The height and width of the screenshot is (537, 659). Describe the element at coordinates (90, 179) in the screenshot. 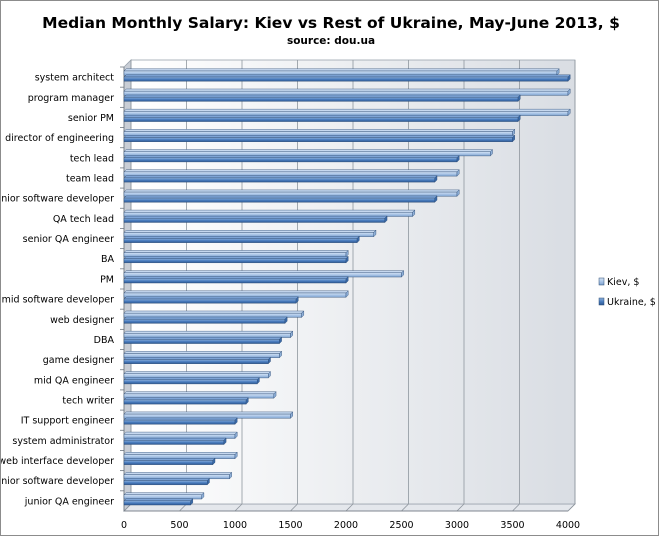

I see `category-label: team lead` at that location.